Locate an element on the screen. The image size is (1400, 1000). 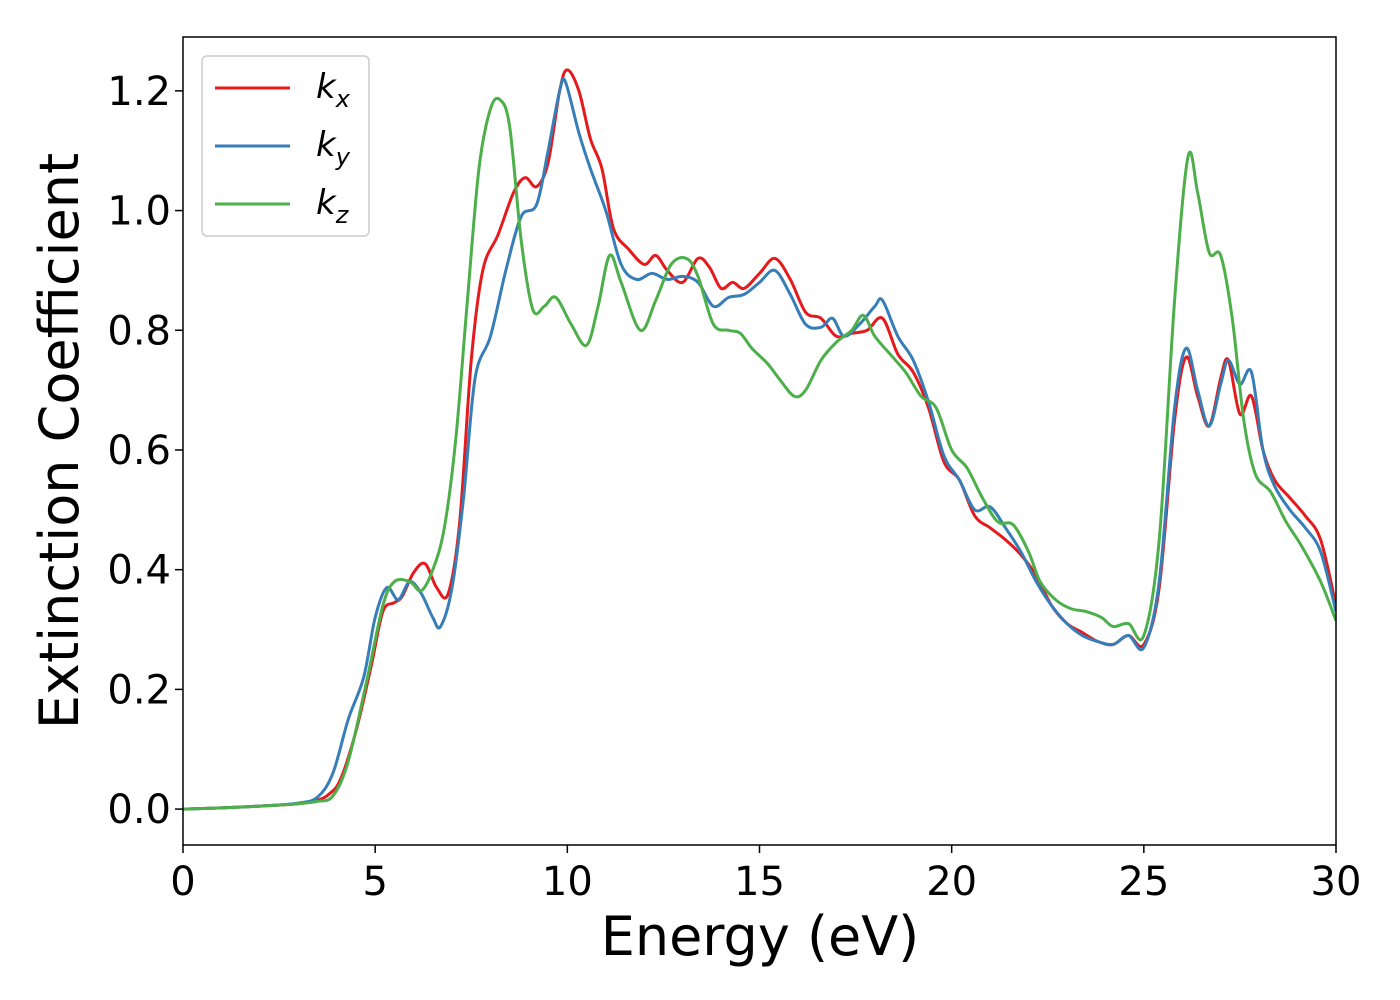
x-tick-label: 15 is located at coordinates (759, 882).